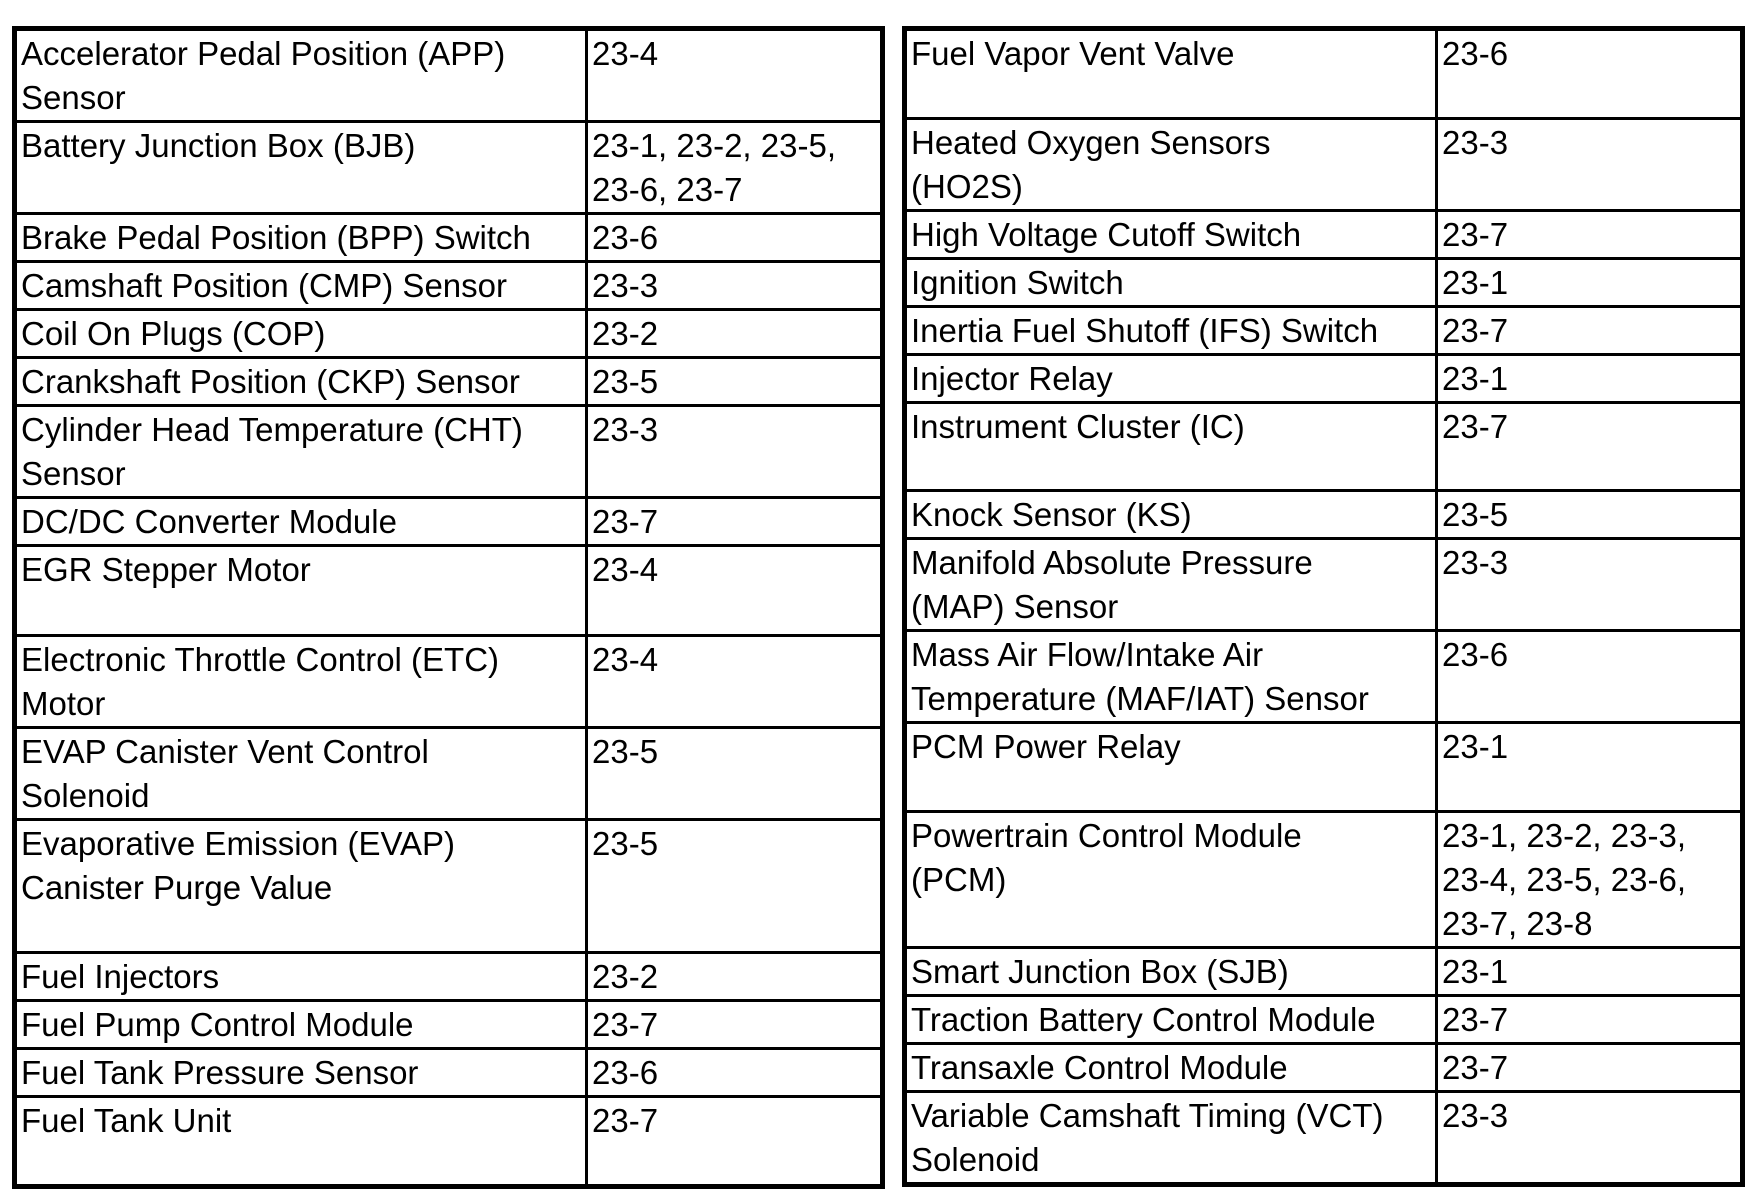 Image resolution: width=1750 pixels, height=1189 pixels. Describe the element at coordinates (300, 75) in the screenshot. I see `component-name-cell: Accelerator Pedal Position (APP) Sensor` at that location.